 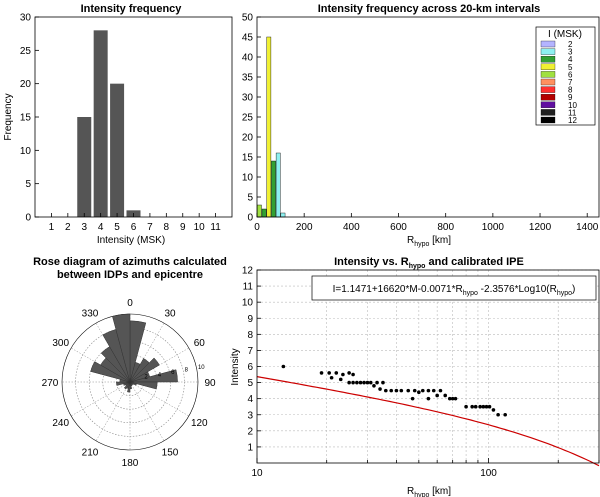 I want to click on x-tick-label: 5, so click(x=117, y=227).